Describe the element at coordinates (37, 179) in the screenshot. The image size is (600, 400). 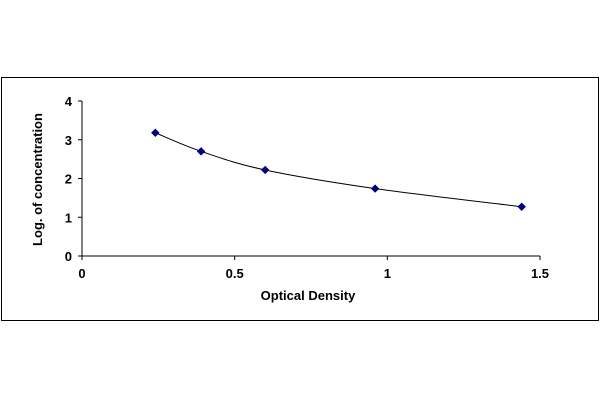
I see `y-axis-title: Log. of concentration` at that location.